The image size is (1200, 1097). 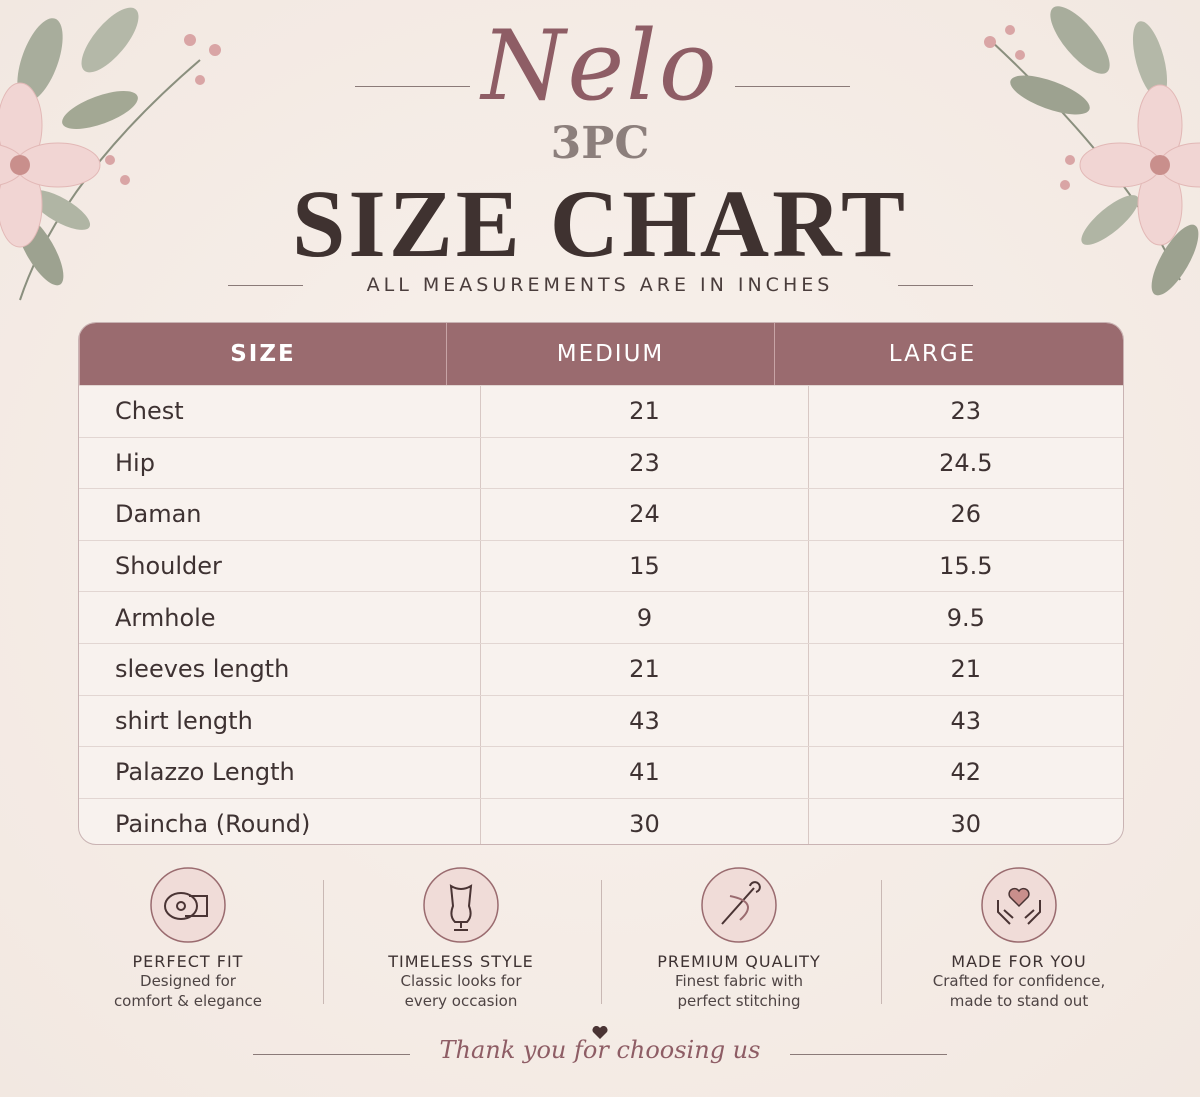 I want to click on column-header: MEDIUM, so click(x=610, y=354).